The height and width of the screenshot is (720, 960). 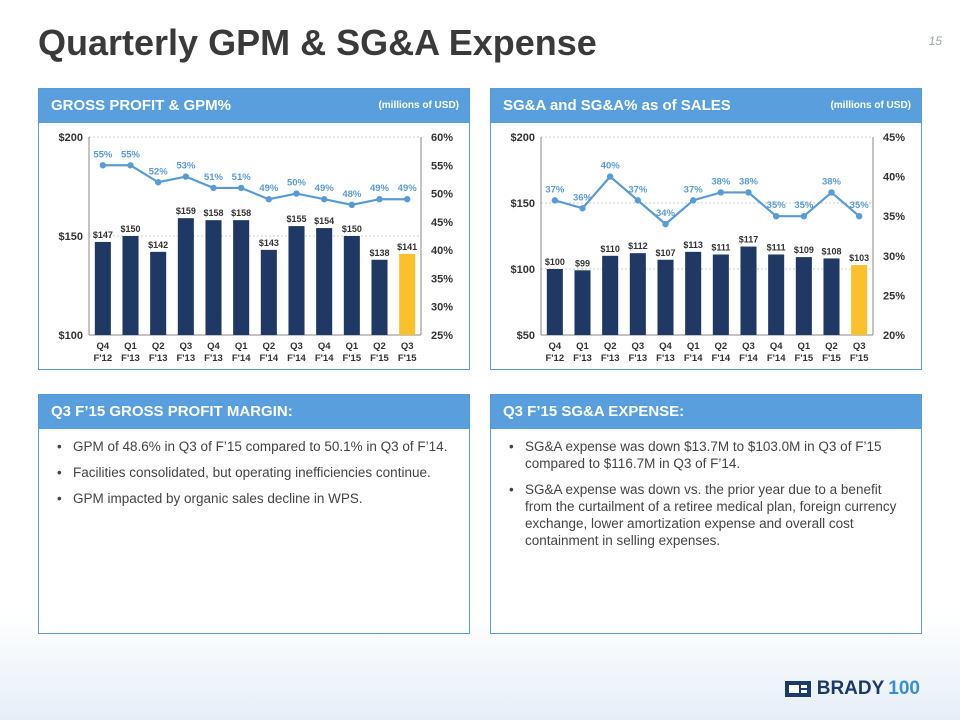 I want to click on left-axis-tick-label: $50, so click(x=526, y=336).